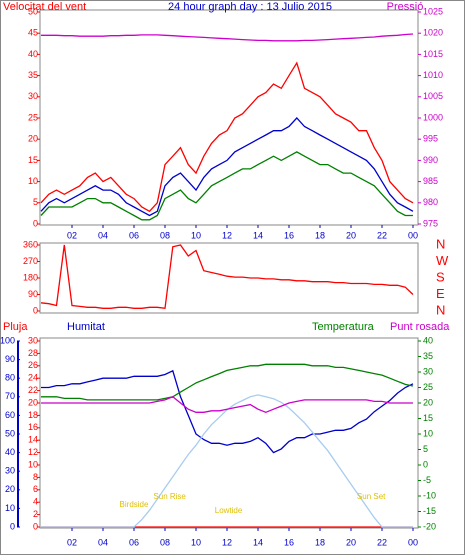 The width and height of the screenshot is (465, 555). Describe the element at coordinates (33, 440) in the screenshot. I see `y-tick-label: 14` at that location.